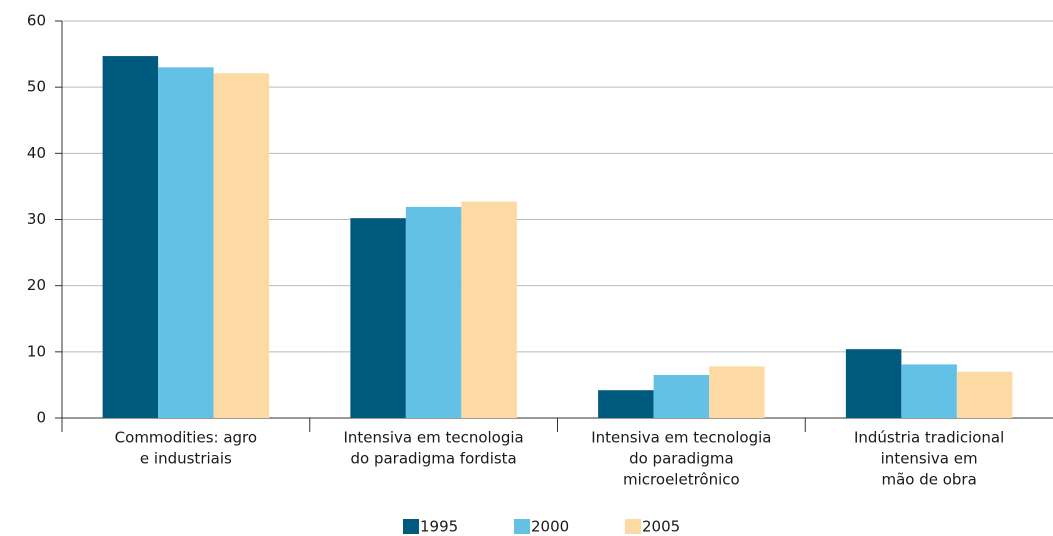 This screenshot has height=536, width=1053. What do you see at coordinates (36, 87) in the screenshot?
I see `y-tick-label: 50` at bounding box center [36, 87].